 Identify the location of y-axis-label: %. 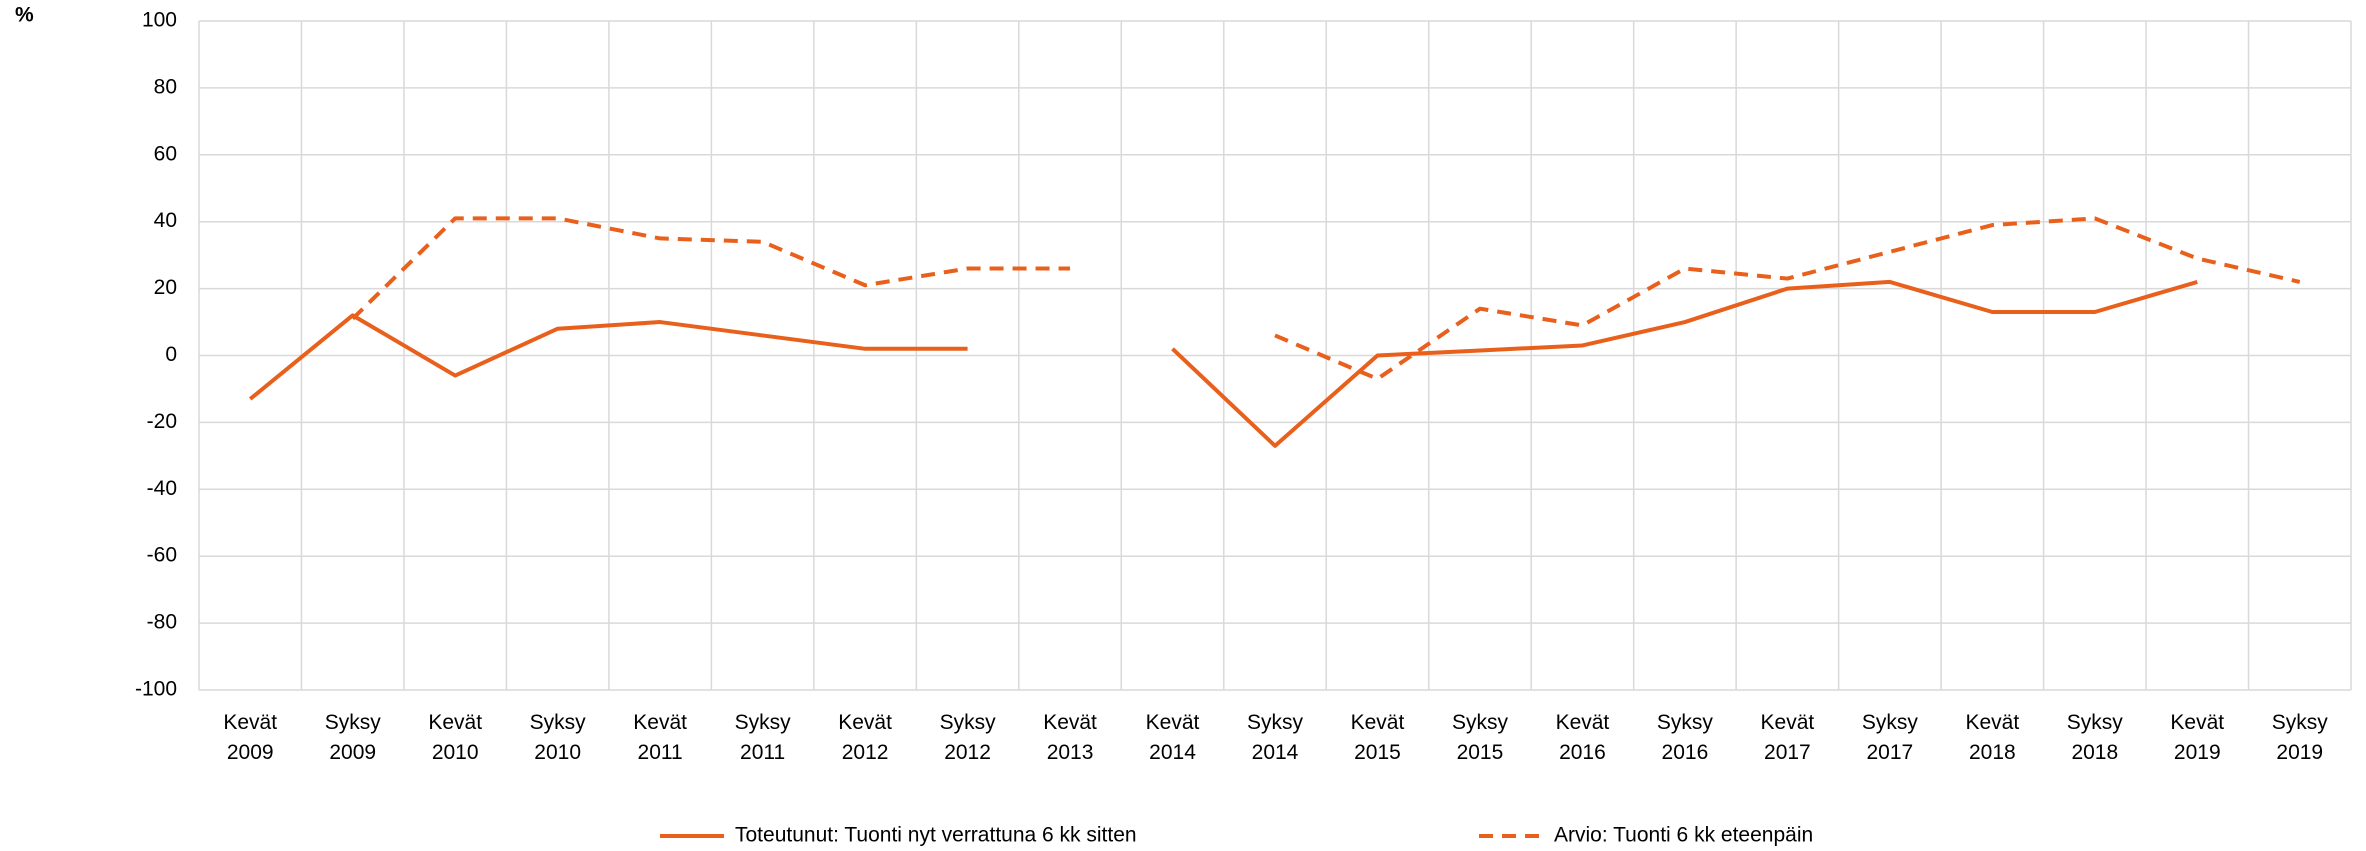
(24, 15).